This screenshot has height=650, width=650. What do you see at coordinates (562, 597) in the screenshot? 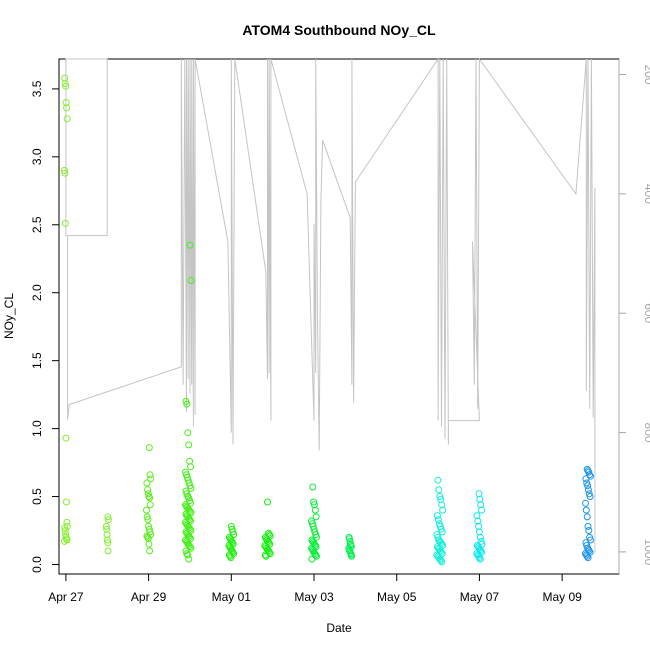
I see `x-tick-label: May 09` at bounding box center [562, 597].